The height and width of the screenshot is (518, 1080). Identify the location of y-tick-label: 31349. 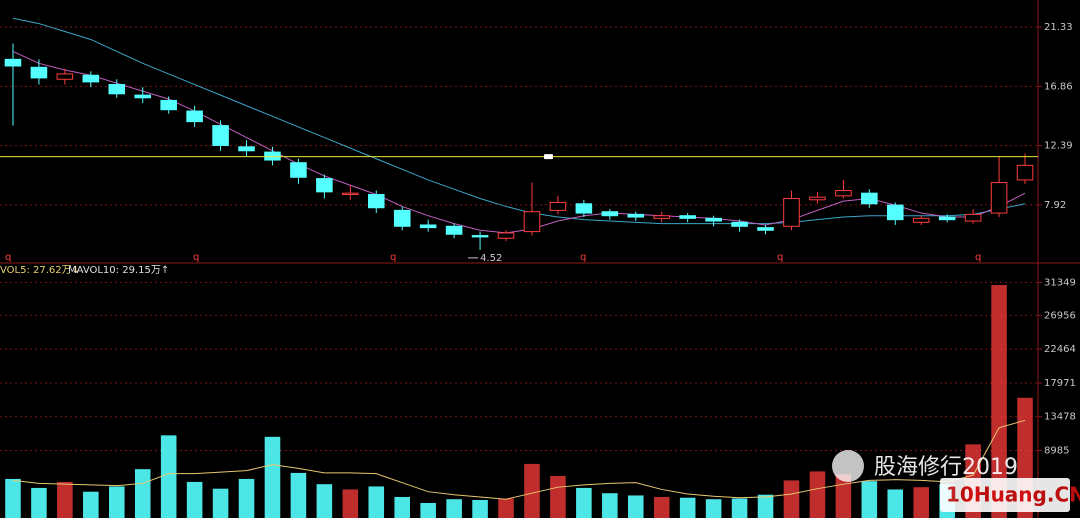
(1060, 282).